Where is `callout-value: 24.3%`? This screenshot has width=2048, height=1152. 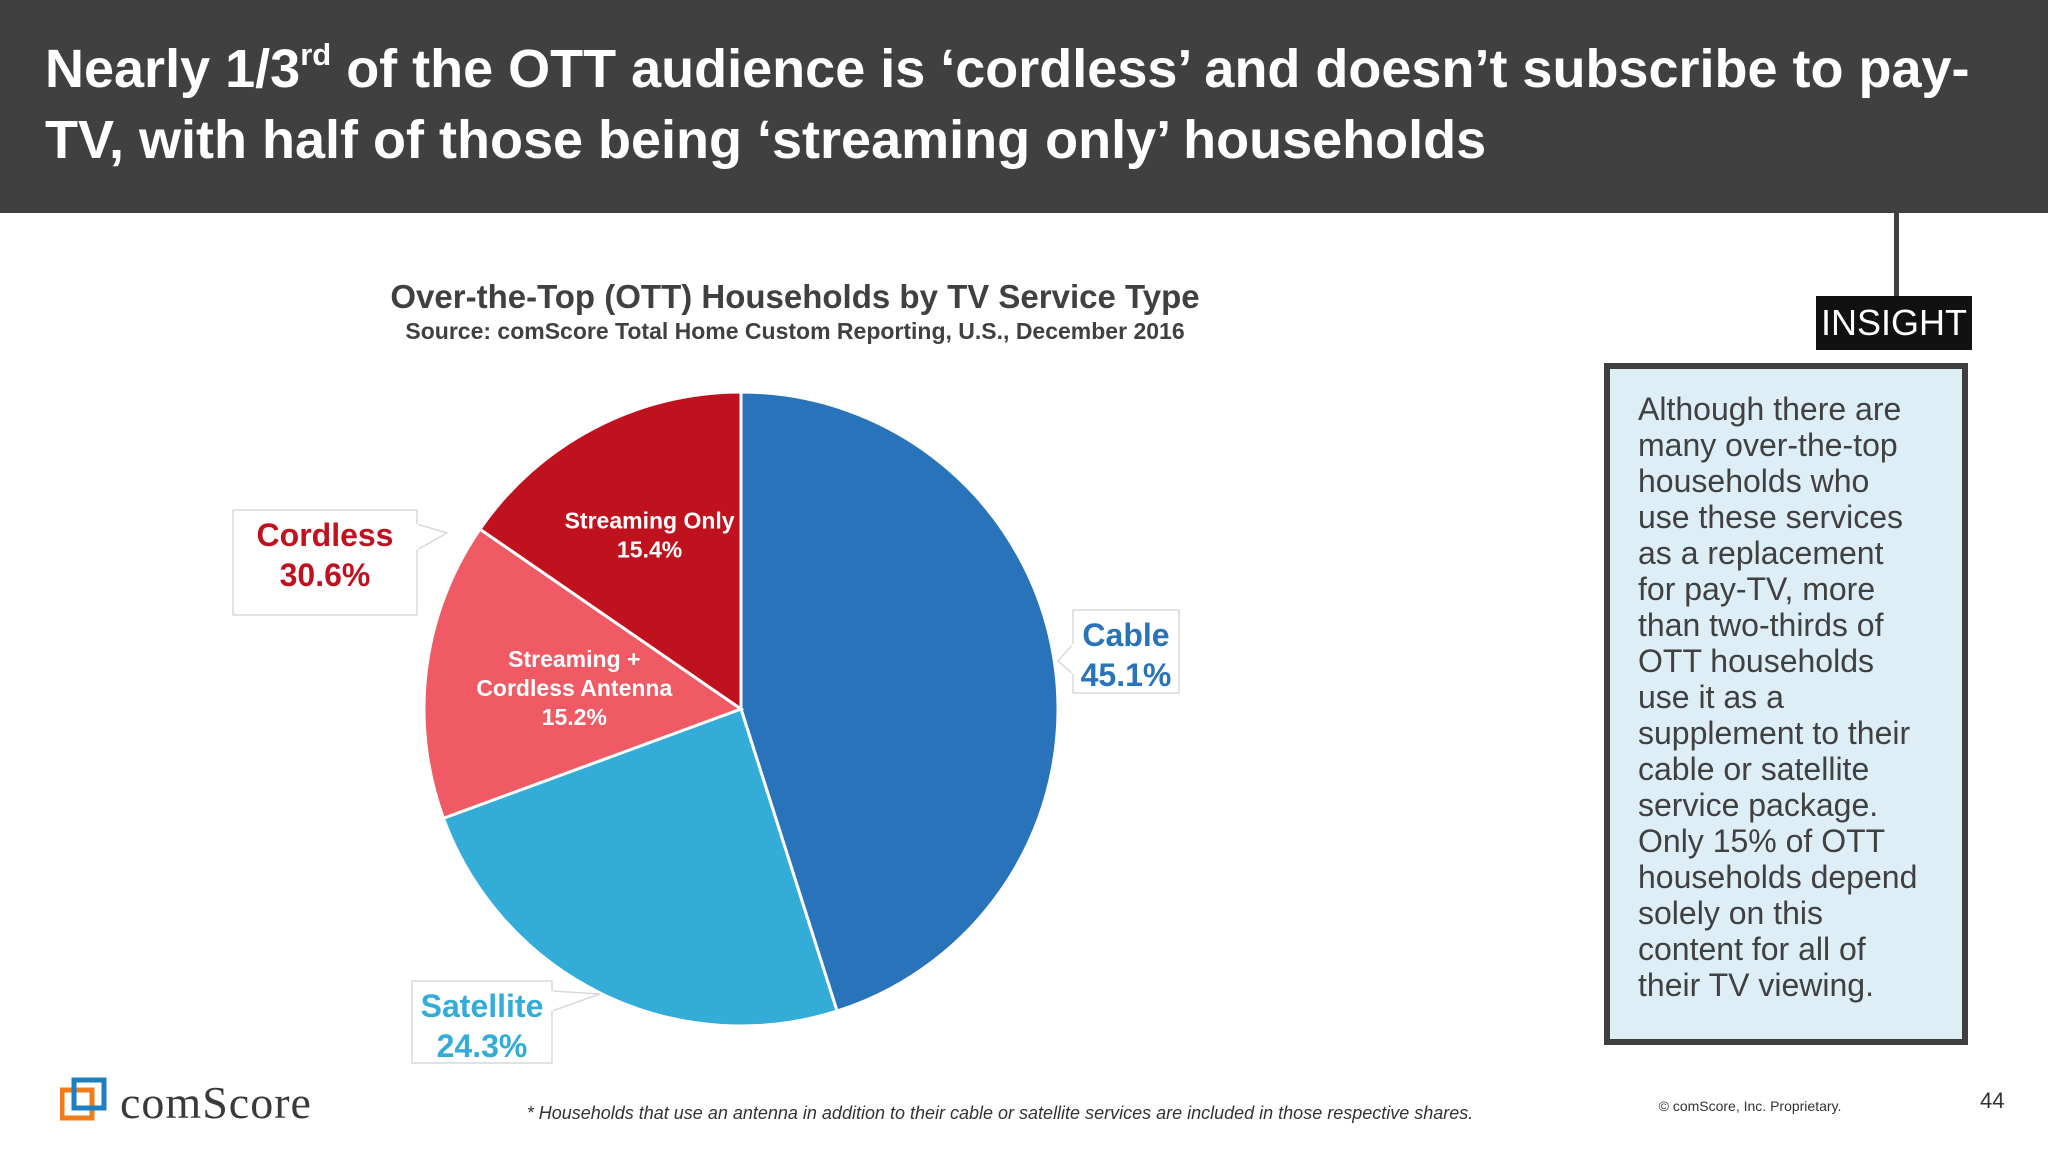 callout-value: 24.3% is located at coordinates (482, 1046).